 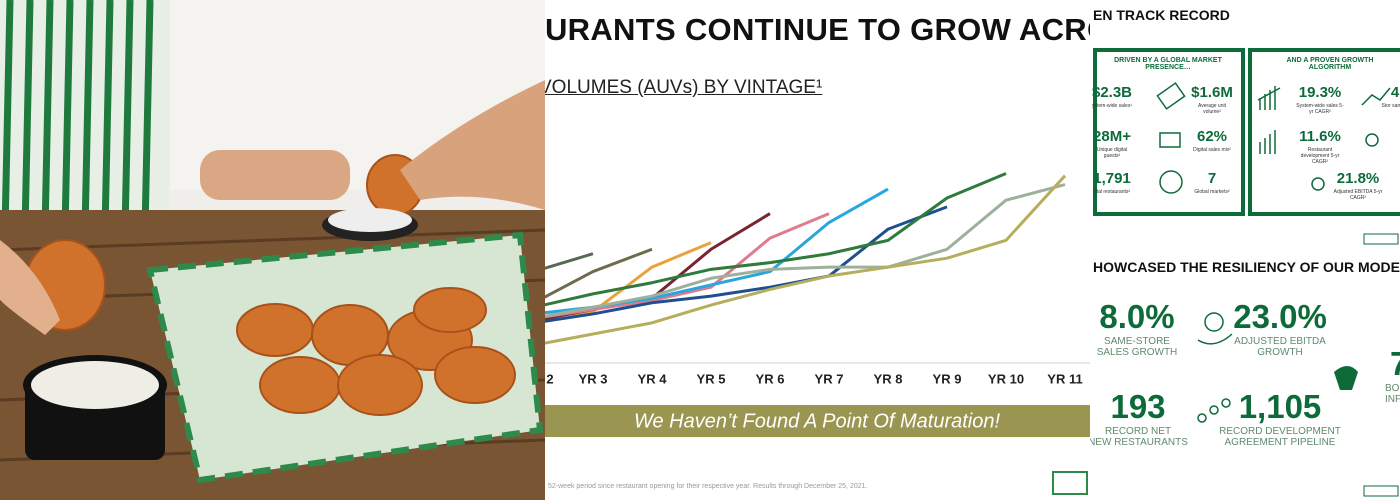 What do you see at coordinates (1390, 106) in the screenshot?
I see `stat-label: Stor same-s` at bounding box center [1390, 106].